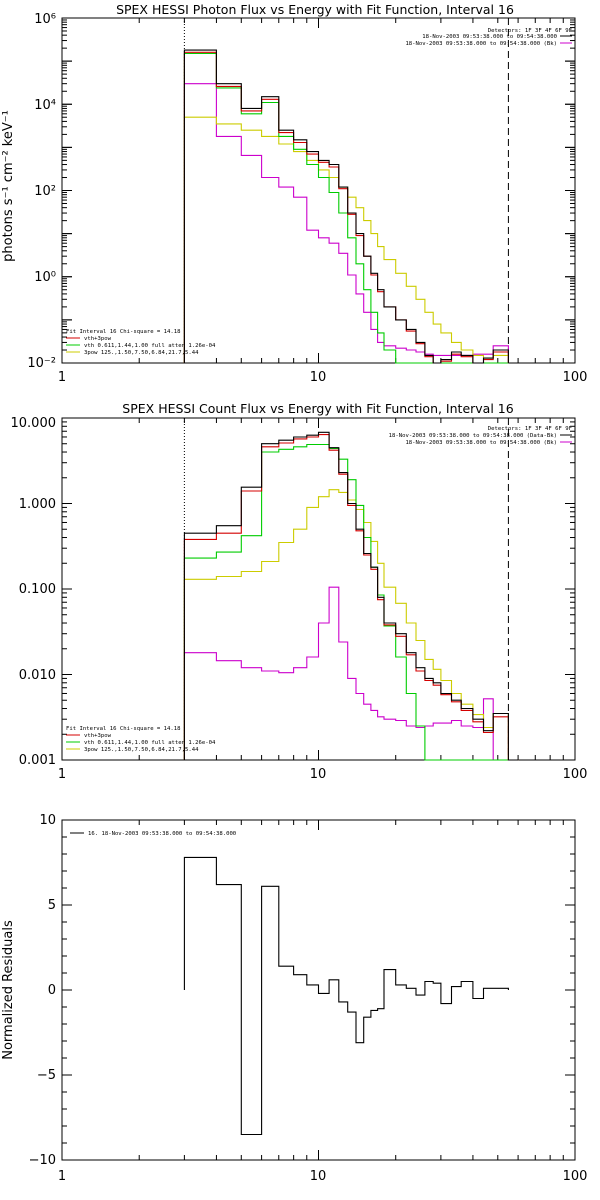 This screenshot has width=600, height=1200. Describe the element at coordinates (150, 346) in the screenshot. I see `photon-legend-item: vth 0.611,1.44,1.00 full atten 1.26e-04` at that location.